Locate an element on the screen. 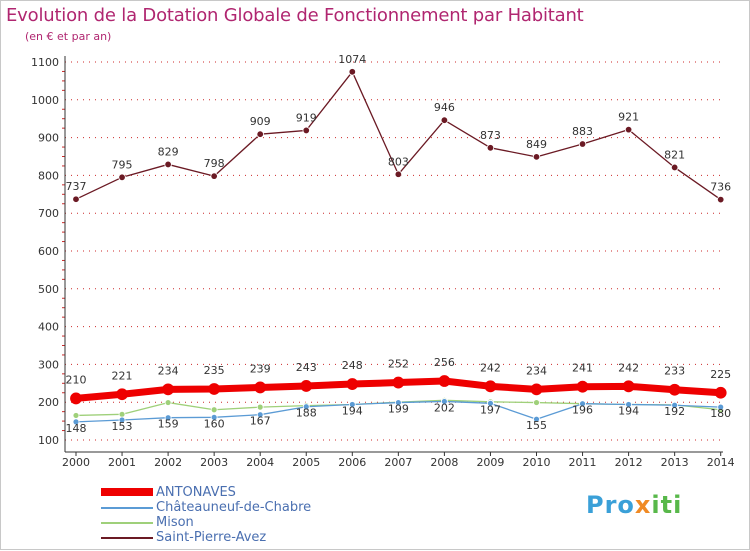 The height and width of the screenshot is (551, 750). data-label-saint_pierre: 829 is located at coordinates (168, 151).